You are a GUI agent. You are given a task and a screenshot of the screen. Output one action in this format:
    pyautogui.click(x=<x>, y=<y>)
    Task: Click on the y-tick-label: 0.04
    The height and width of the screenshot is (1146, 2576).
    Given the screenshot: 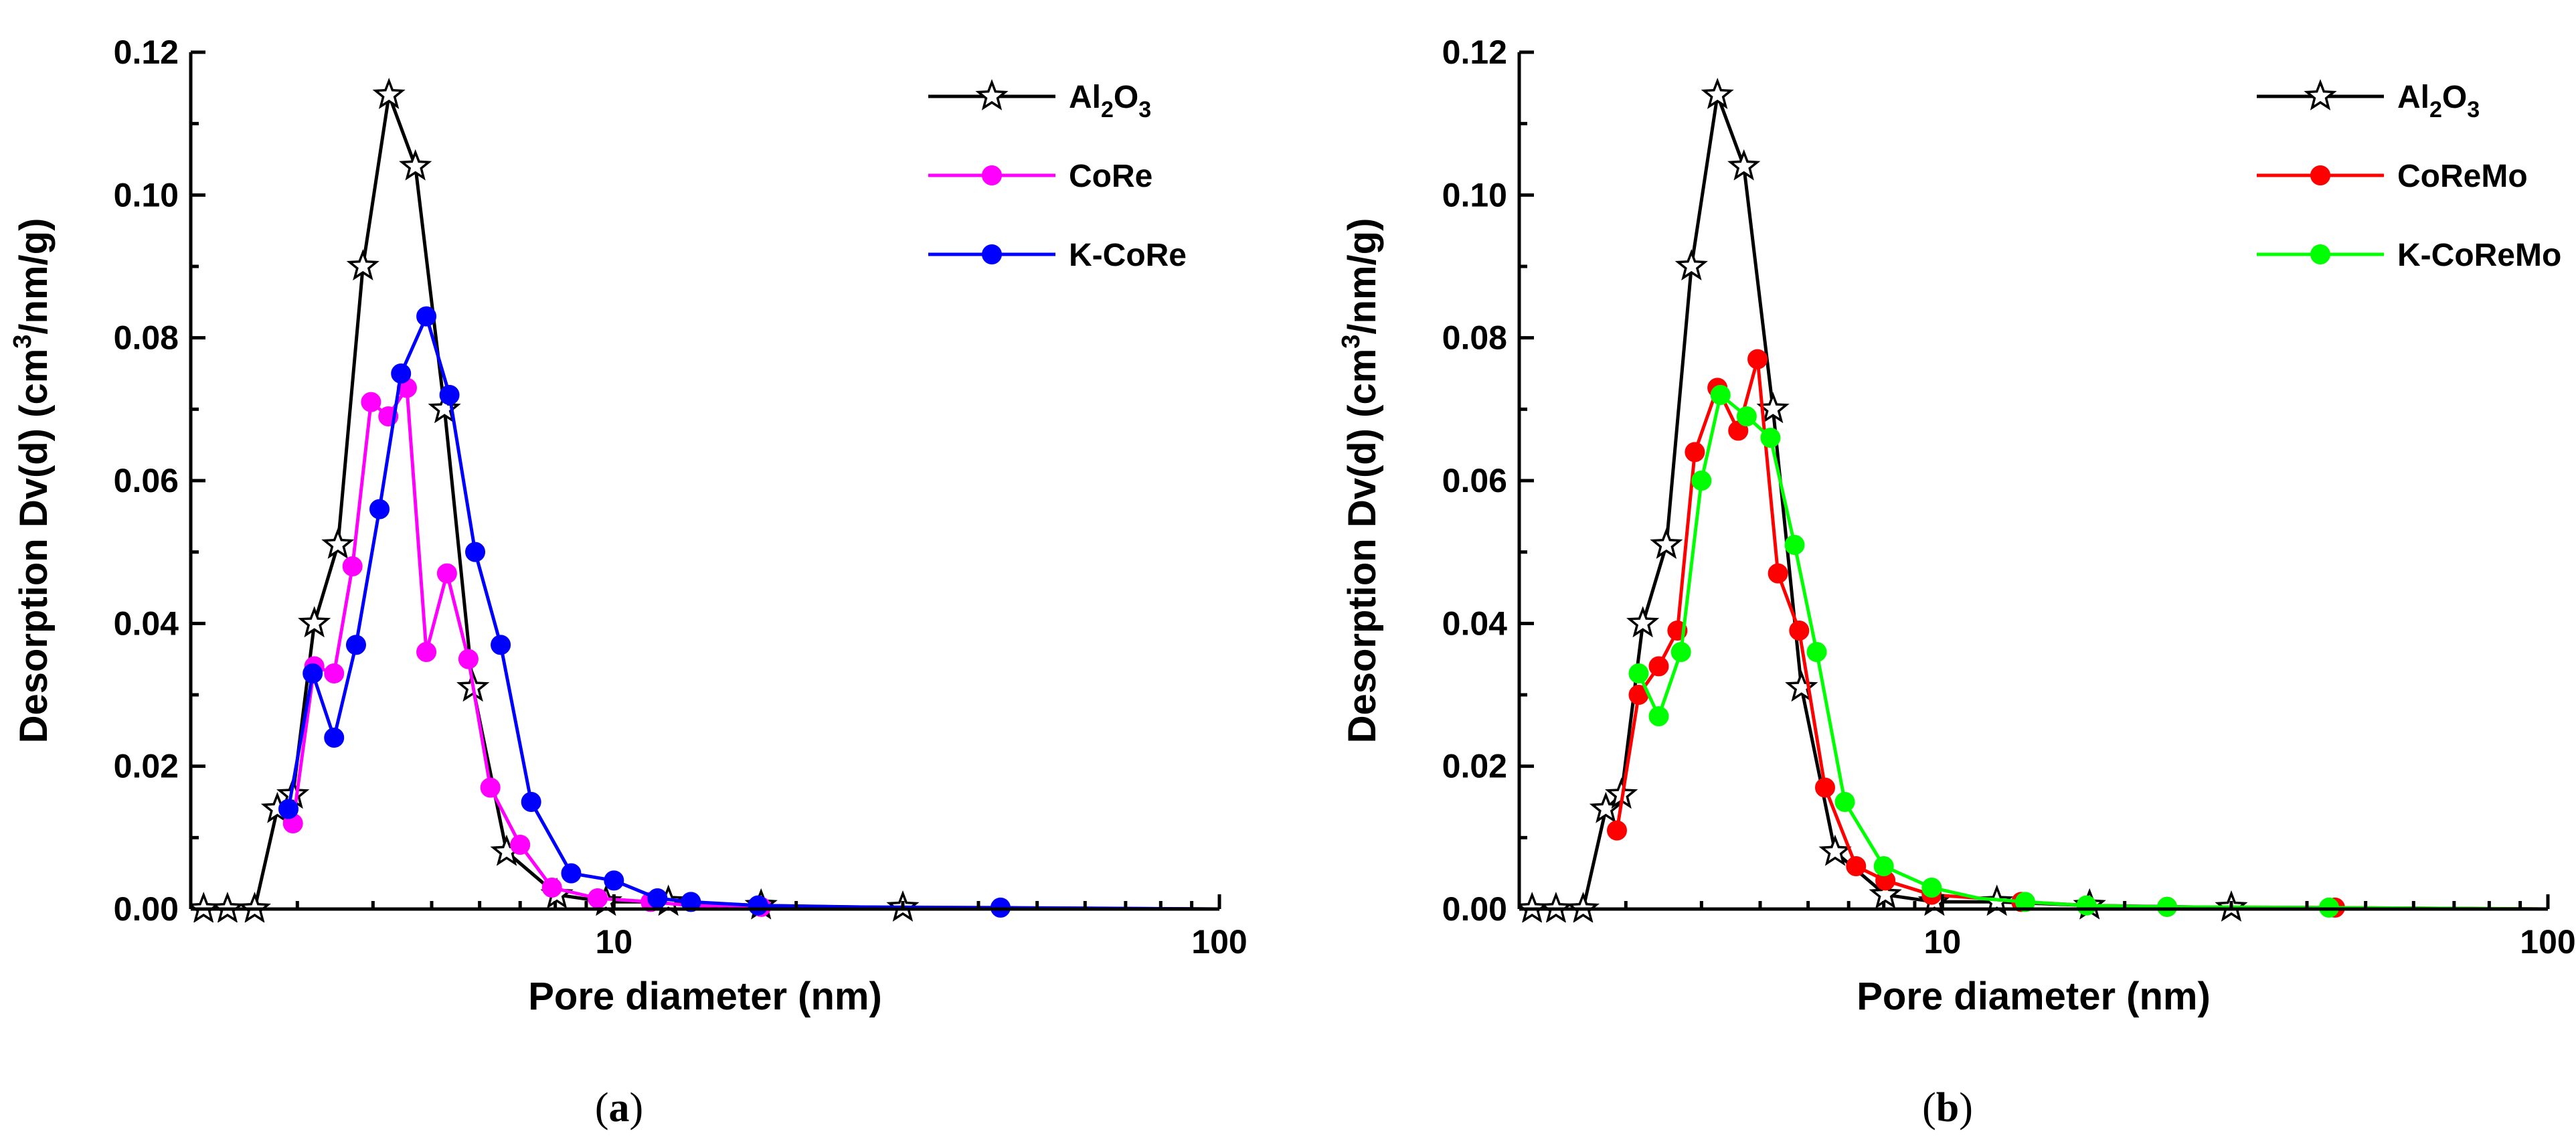 What is the action you would take?
    pyautogui.click(x=1475, y=623)
    